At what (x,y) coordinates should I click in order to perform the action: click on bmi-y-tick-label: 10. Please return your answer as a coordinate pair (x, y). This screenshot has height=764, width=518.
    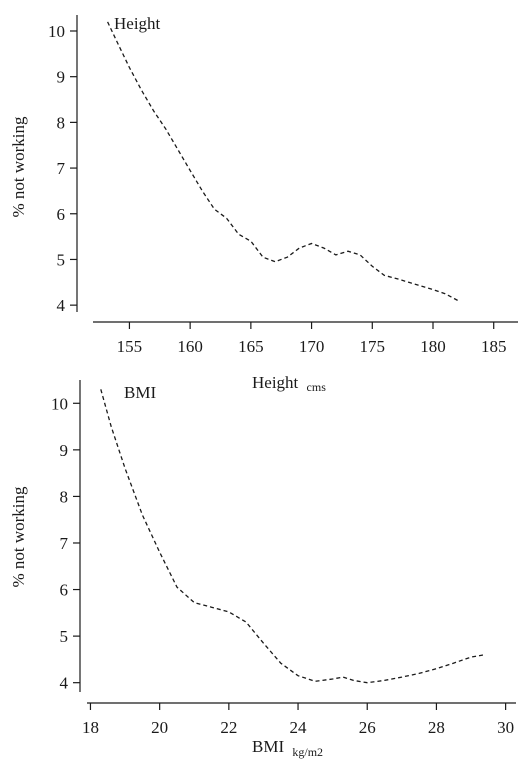
    Looking at the image, I should click on (59, 403).